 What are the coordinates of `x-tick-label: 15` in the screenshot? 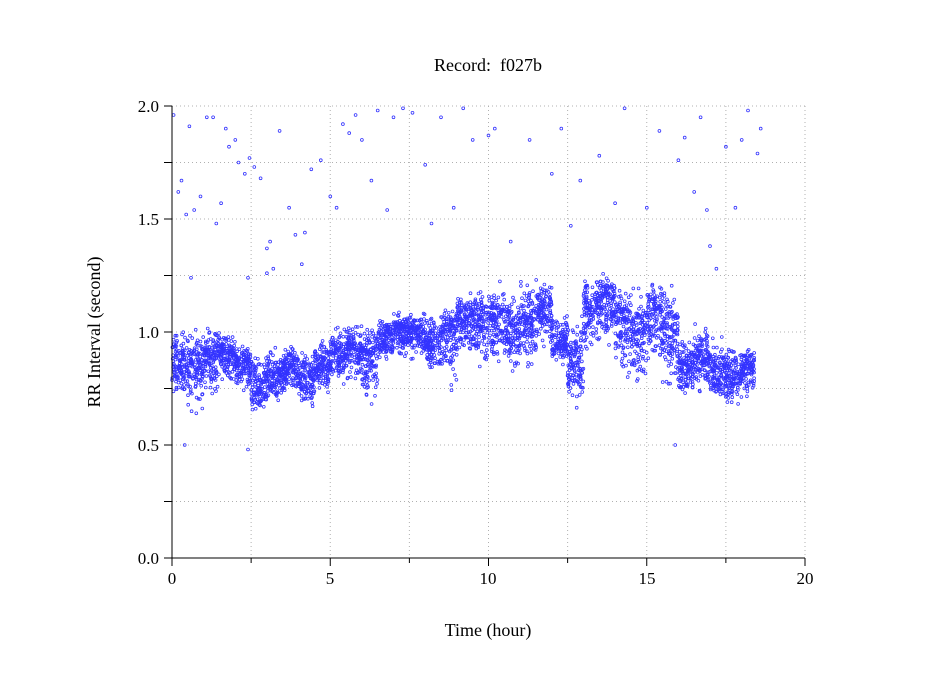 It's located at (647, 578).